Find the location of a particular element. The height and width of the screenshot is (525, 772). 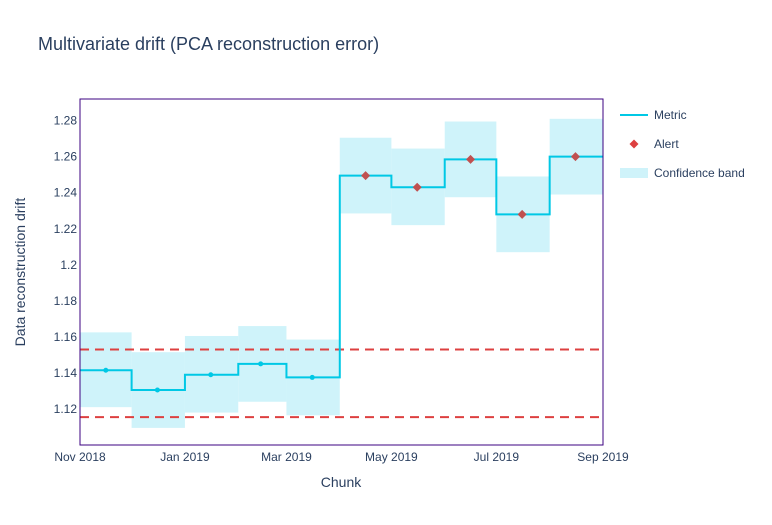

y-tick-label-1: 1.14 is located at coordinates (66, 373).